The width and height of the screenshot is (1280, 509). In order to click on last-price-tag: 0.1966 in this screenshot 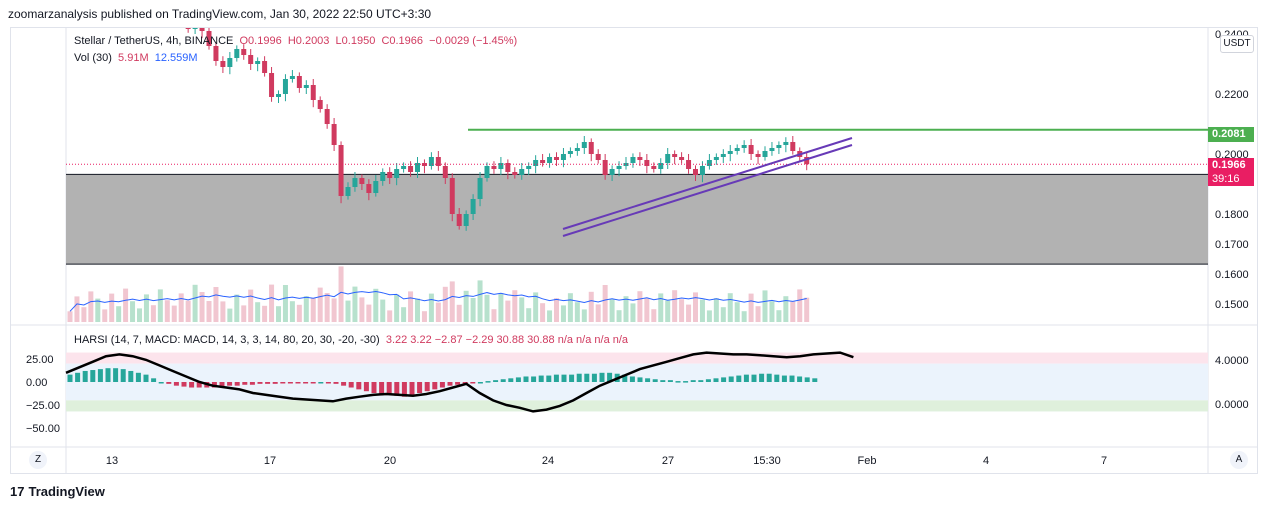, I will do `click(1231, 165)`.